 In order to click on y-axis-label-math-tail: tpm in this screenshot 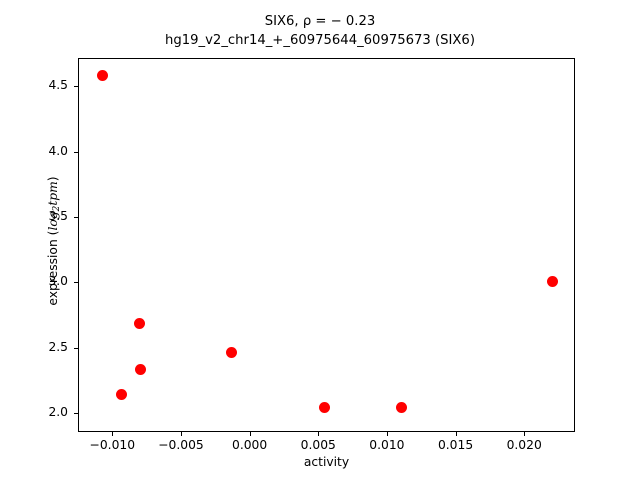, I will do `click(53, 193)`.